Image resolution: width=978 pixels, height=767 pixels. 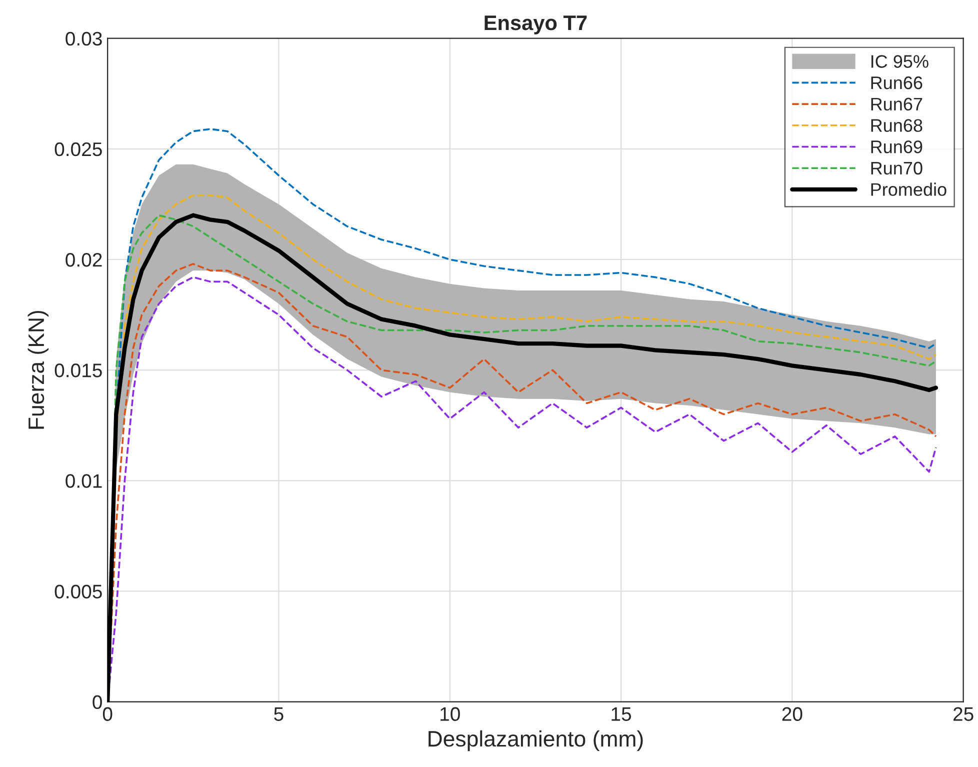 I want to click on y-axis-title: Fuerza (KN), so click(x=38, y=369).